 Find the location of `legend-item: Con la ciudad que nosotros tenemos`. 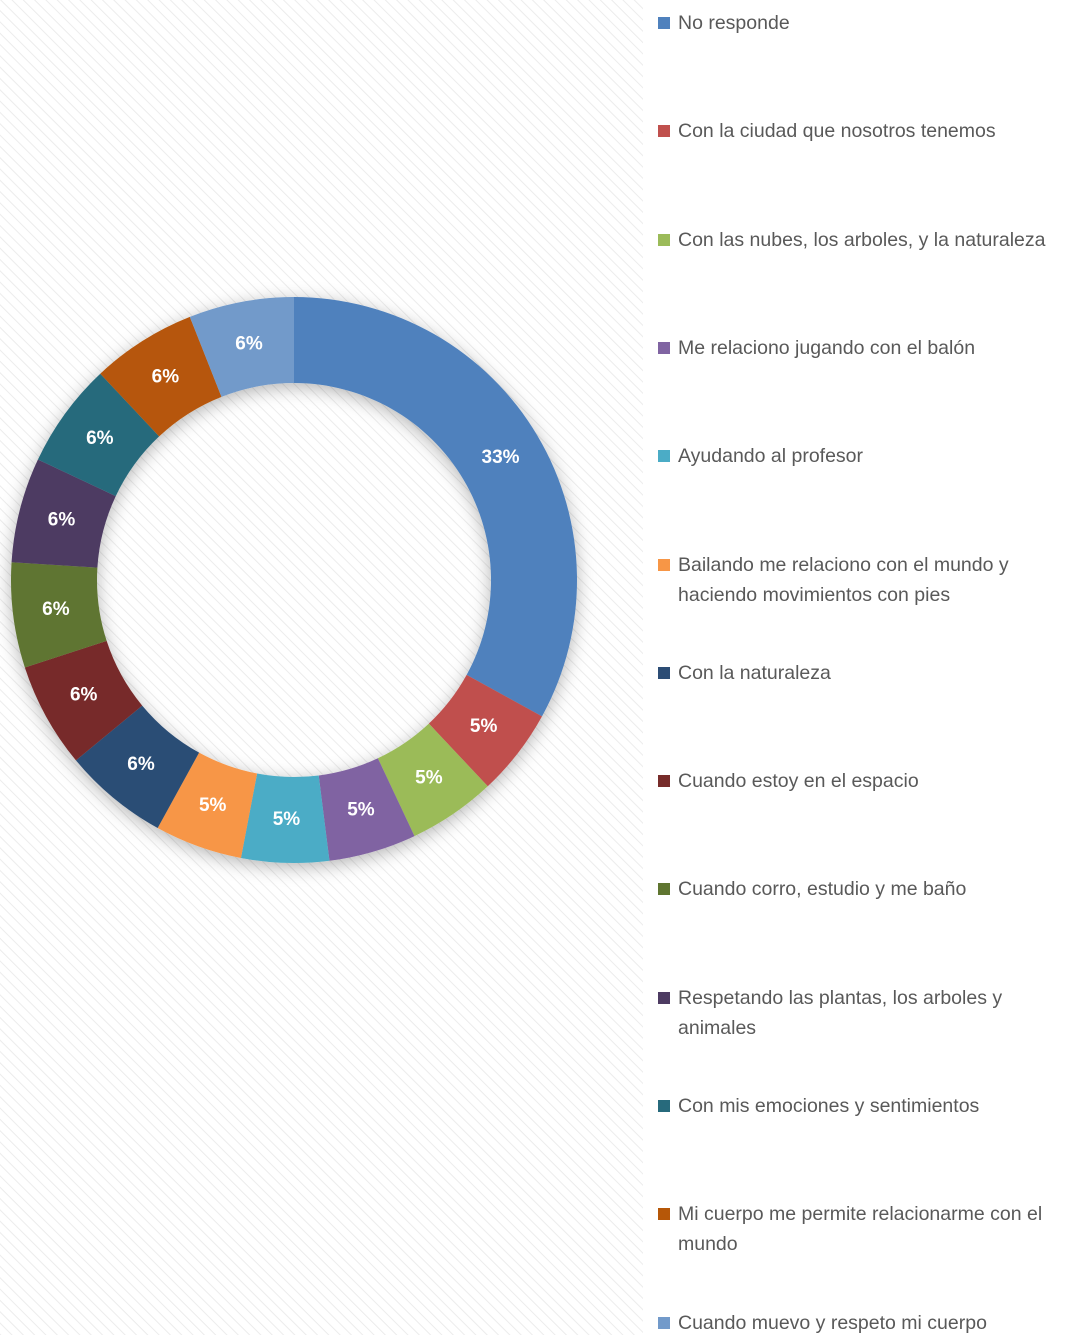

legend-item: Con la ciudad que nosotros tenemos is located at coordinates (870, 131).